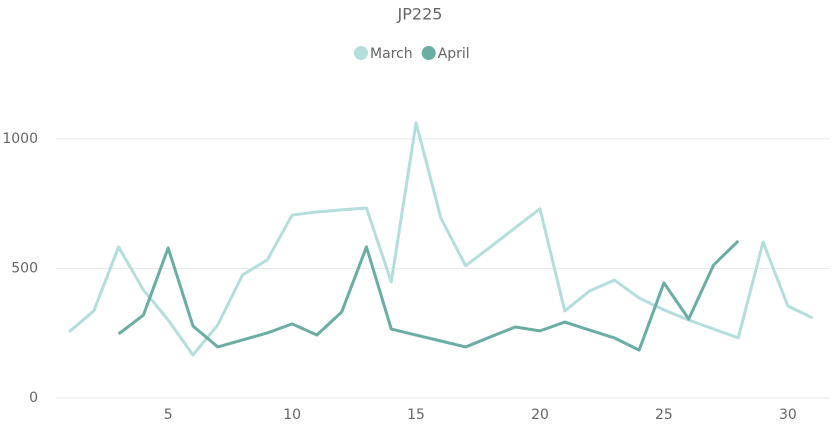 Image resolution: width=840 pixels, height=428 pixels. Describe the element at coordinates (33, 398) in the screenshot. I see `y-tick-label: 0` at that location.